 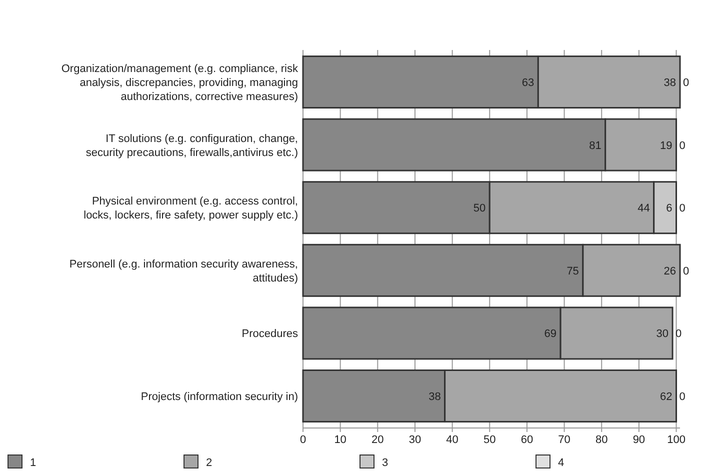 I want to click on data-label: 69, so click(x=550, y=334).